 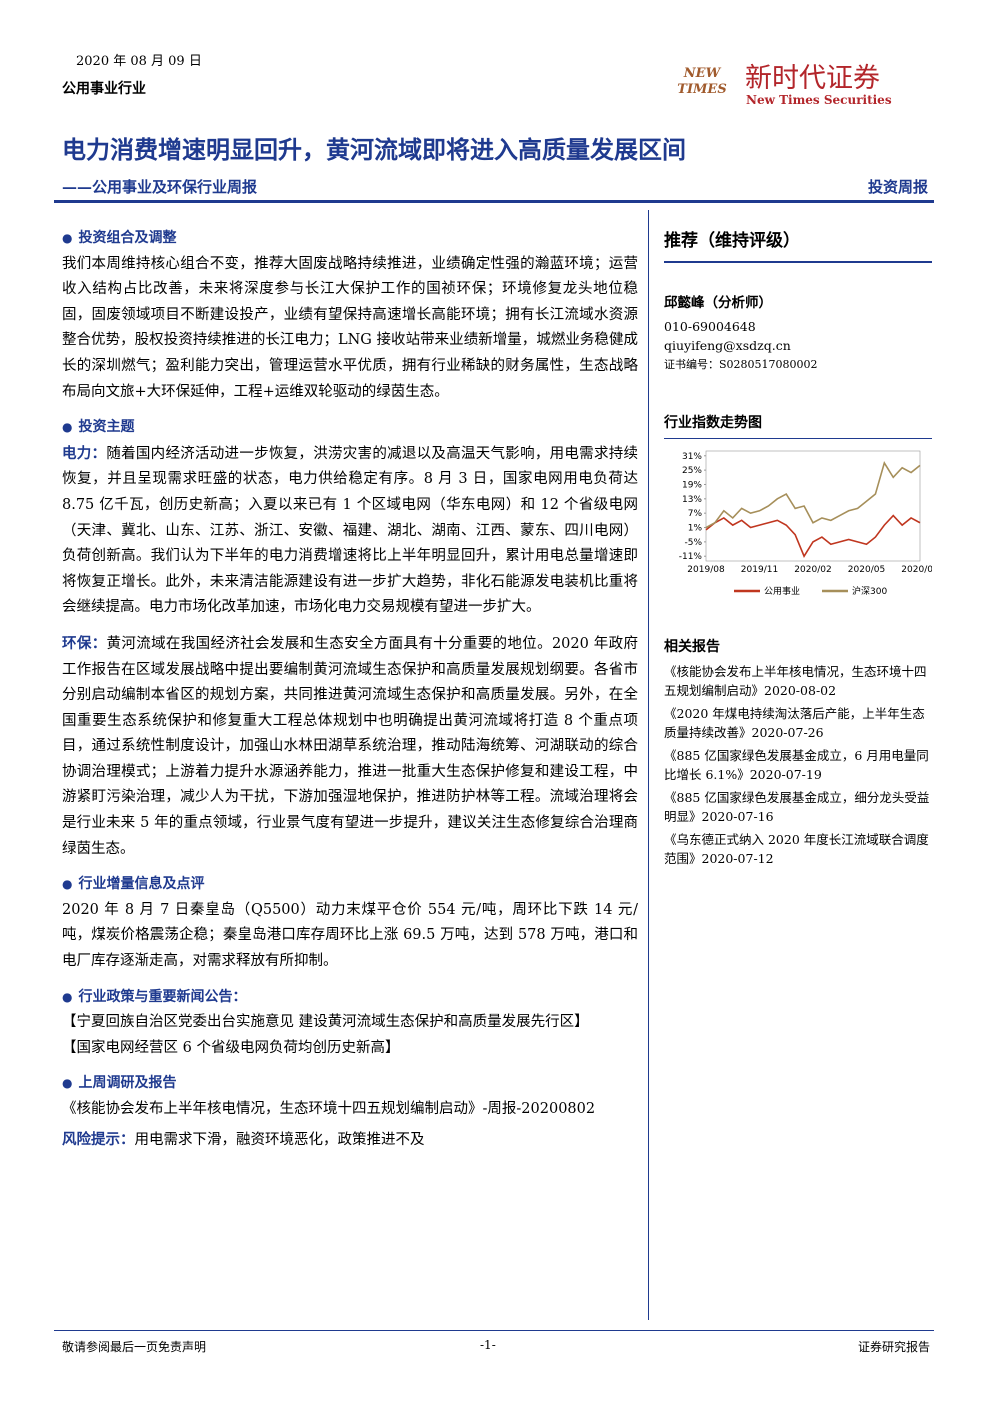 I want to click on y-tick-label: 13%, so click(x=692, y=500).